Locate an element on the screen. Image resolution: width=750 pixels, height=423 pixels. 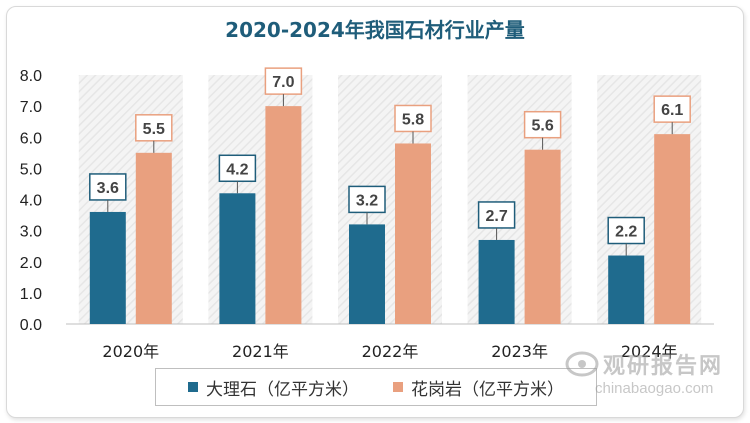
y-tick-label: 2.0 is located at coordinates (31, 263).